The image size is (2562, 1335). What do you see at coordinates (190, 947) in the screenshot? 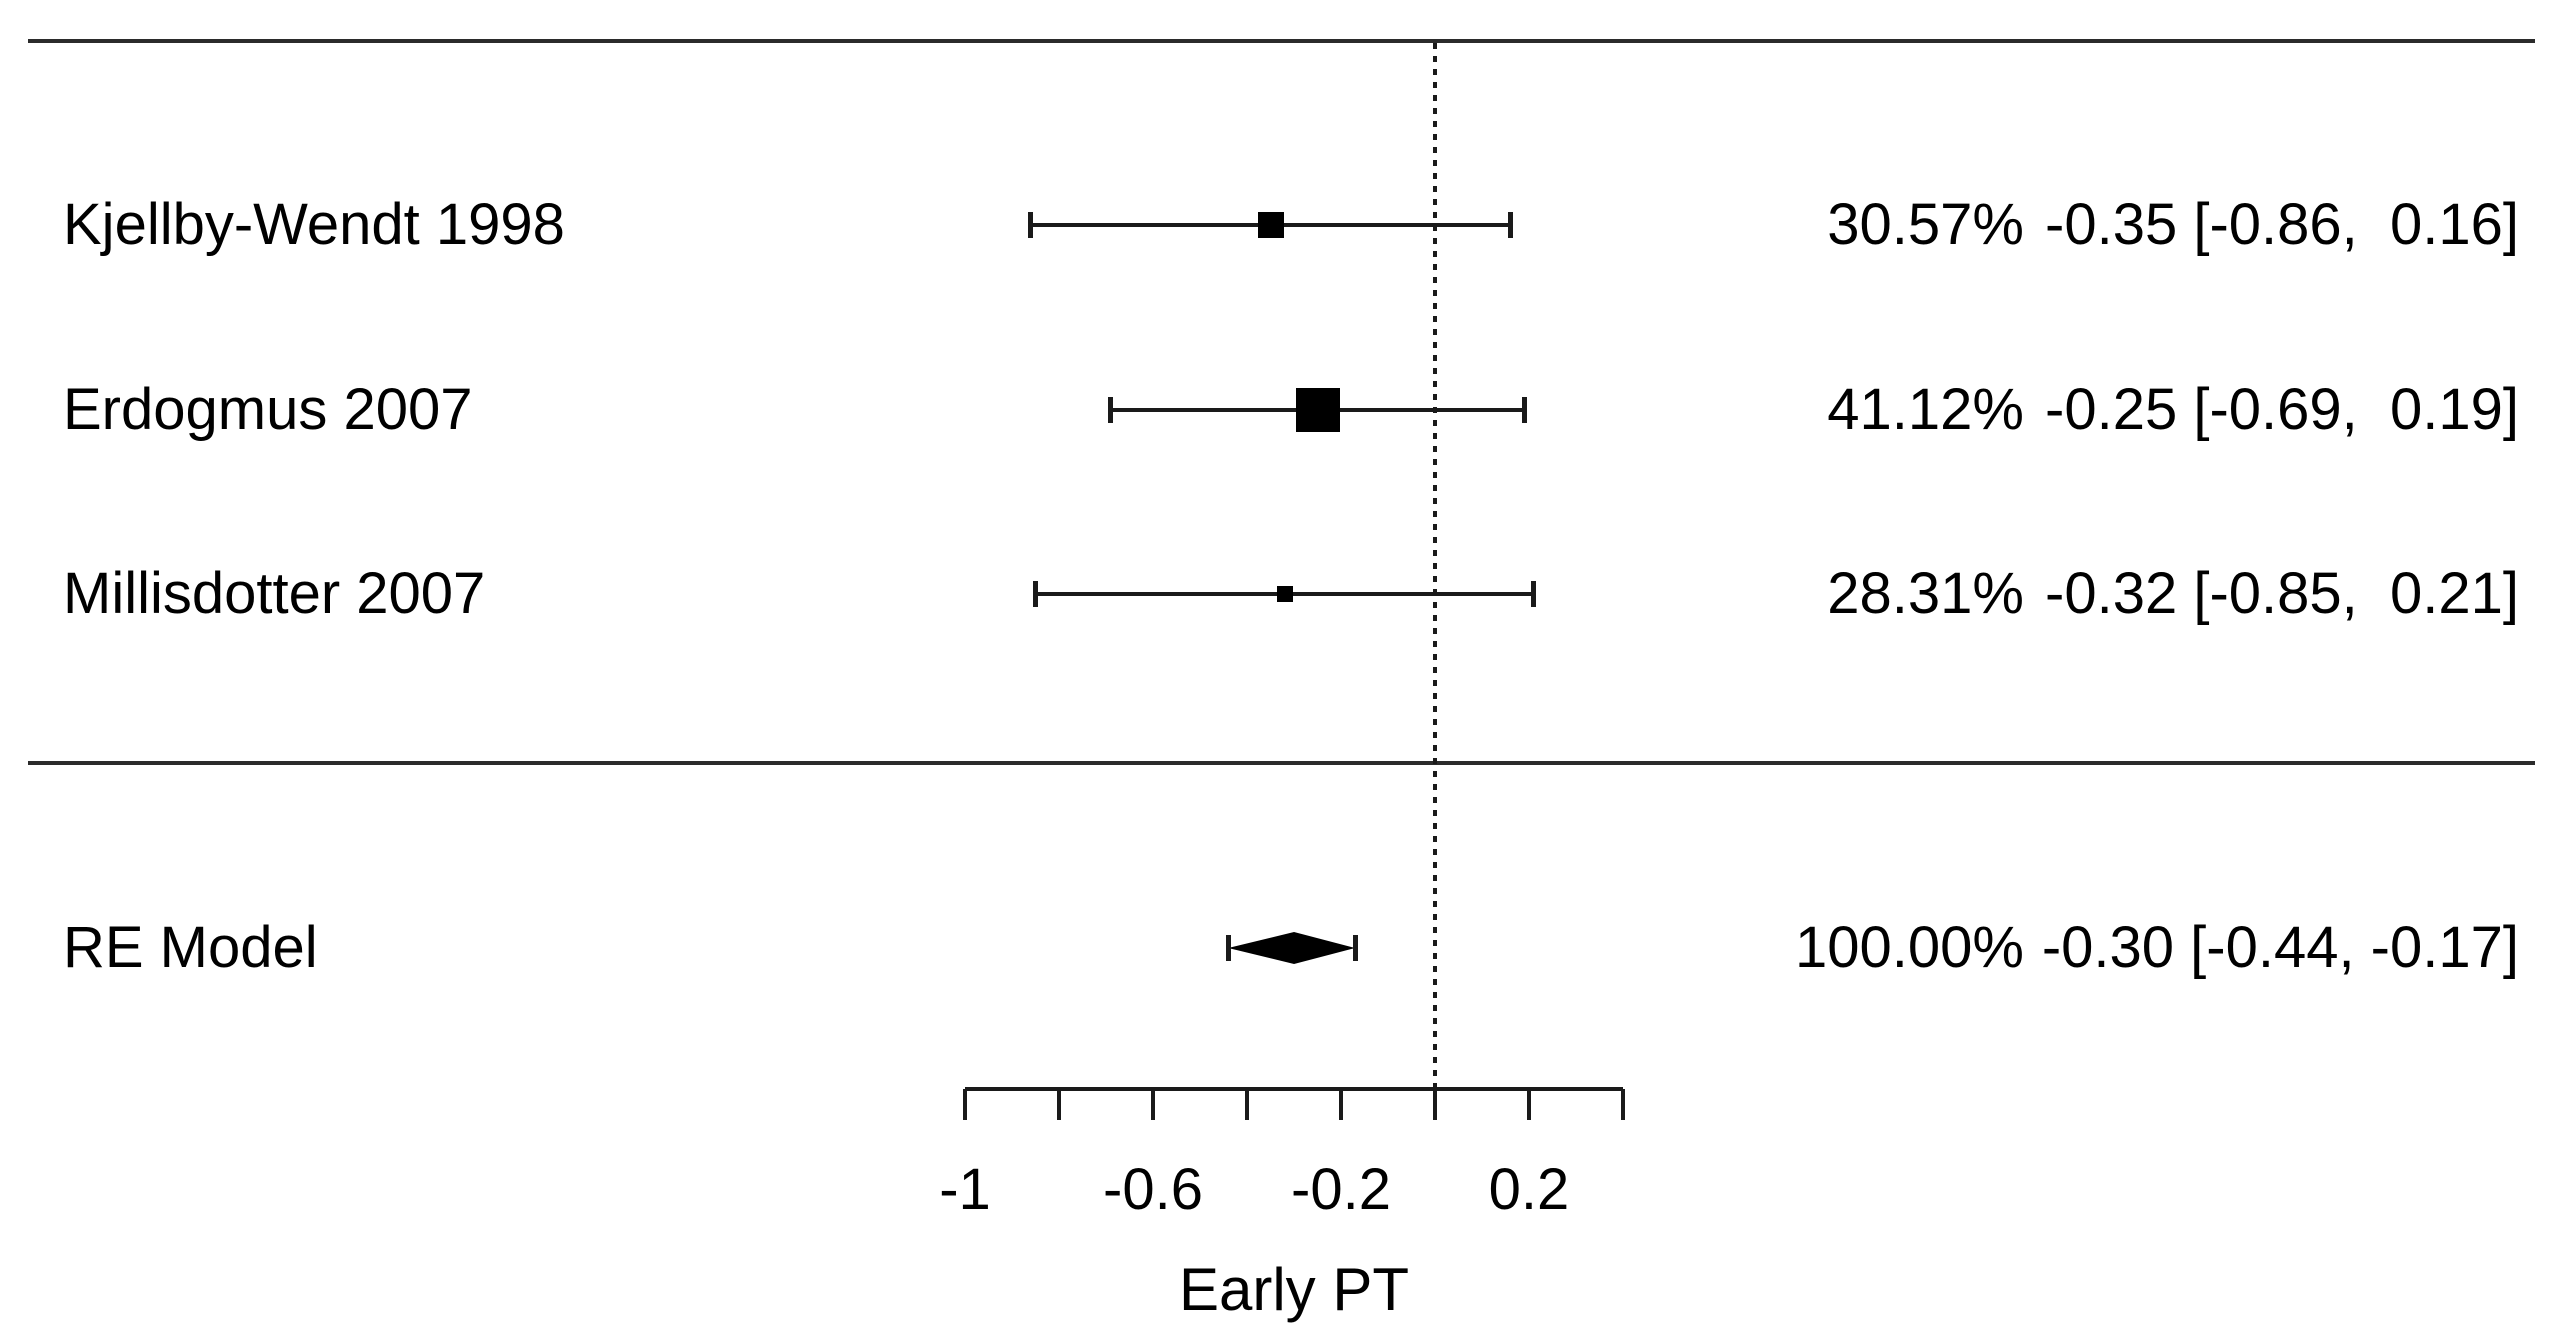
I see `summary-label: RE Model` at bounding box center [190, 947].